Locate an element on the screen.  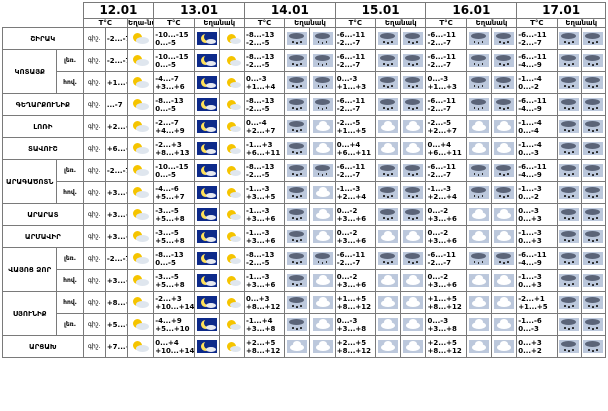
temperature-value: -6...-11 -4...-9 is located at coordinates (537, 170).